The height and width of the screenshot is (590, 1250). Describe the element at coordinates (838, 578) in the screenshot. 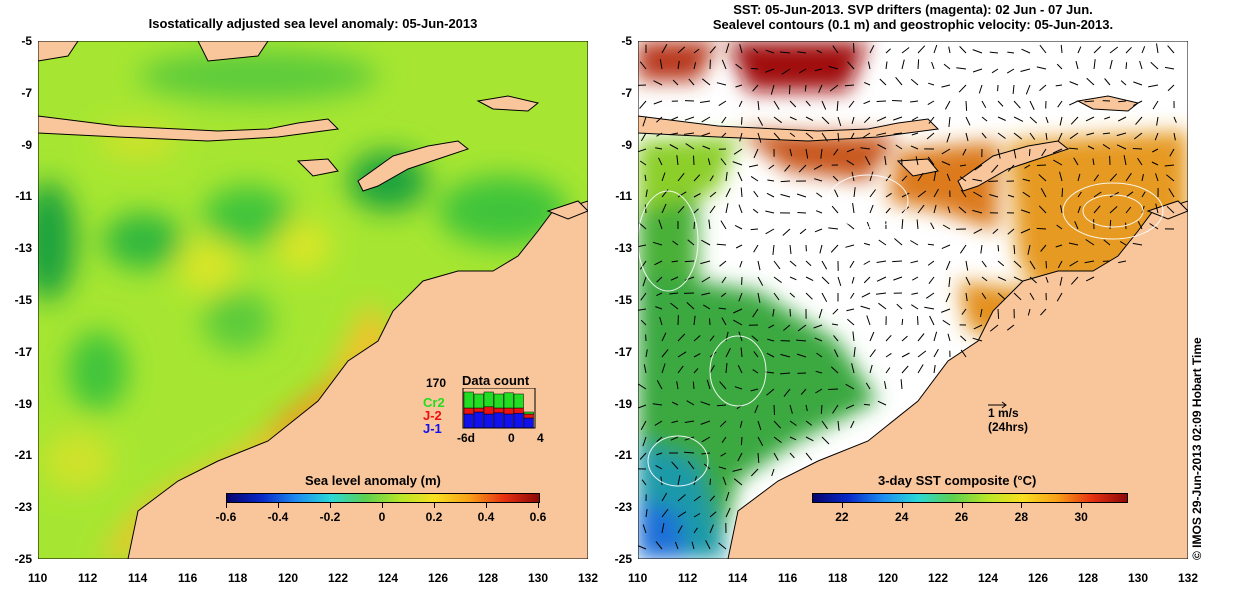

I see `right-lon-tick: 118` at that location.